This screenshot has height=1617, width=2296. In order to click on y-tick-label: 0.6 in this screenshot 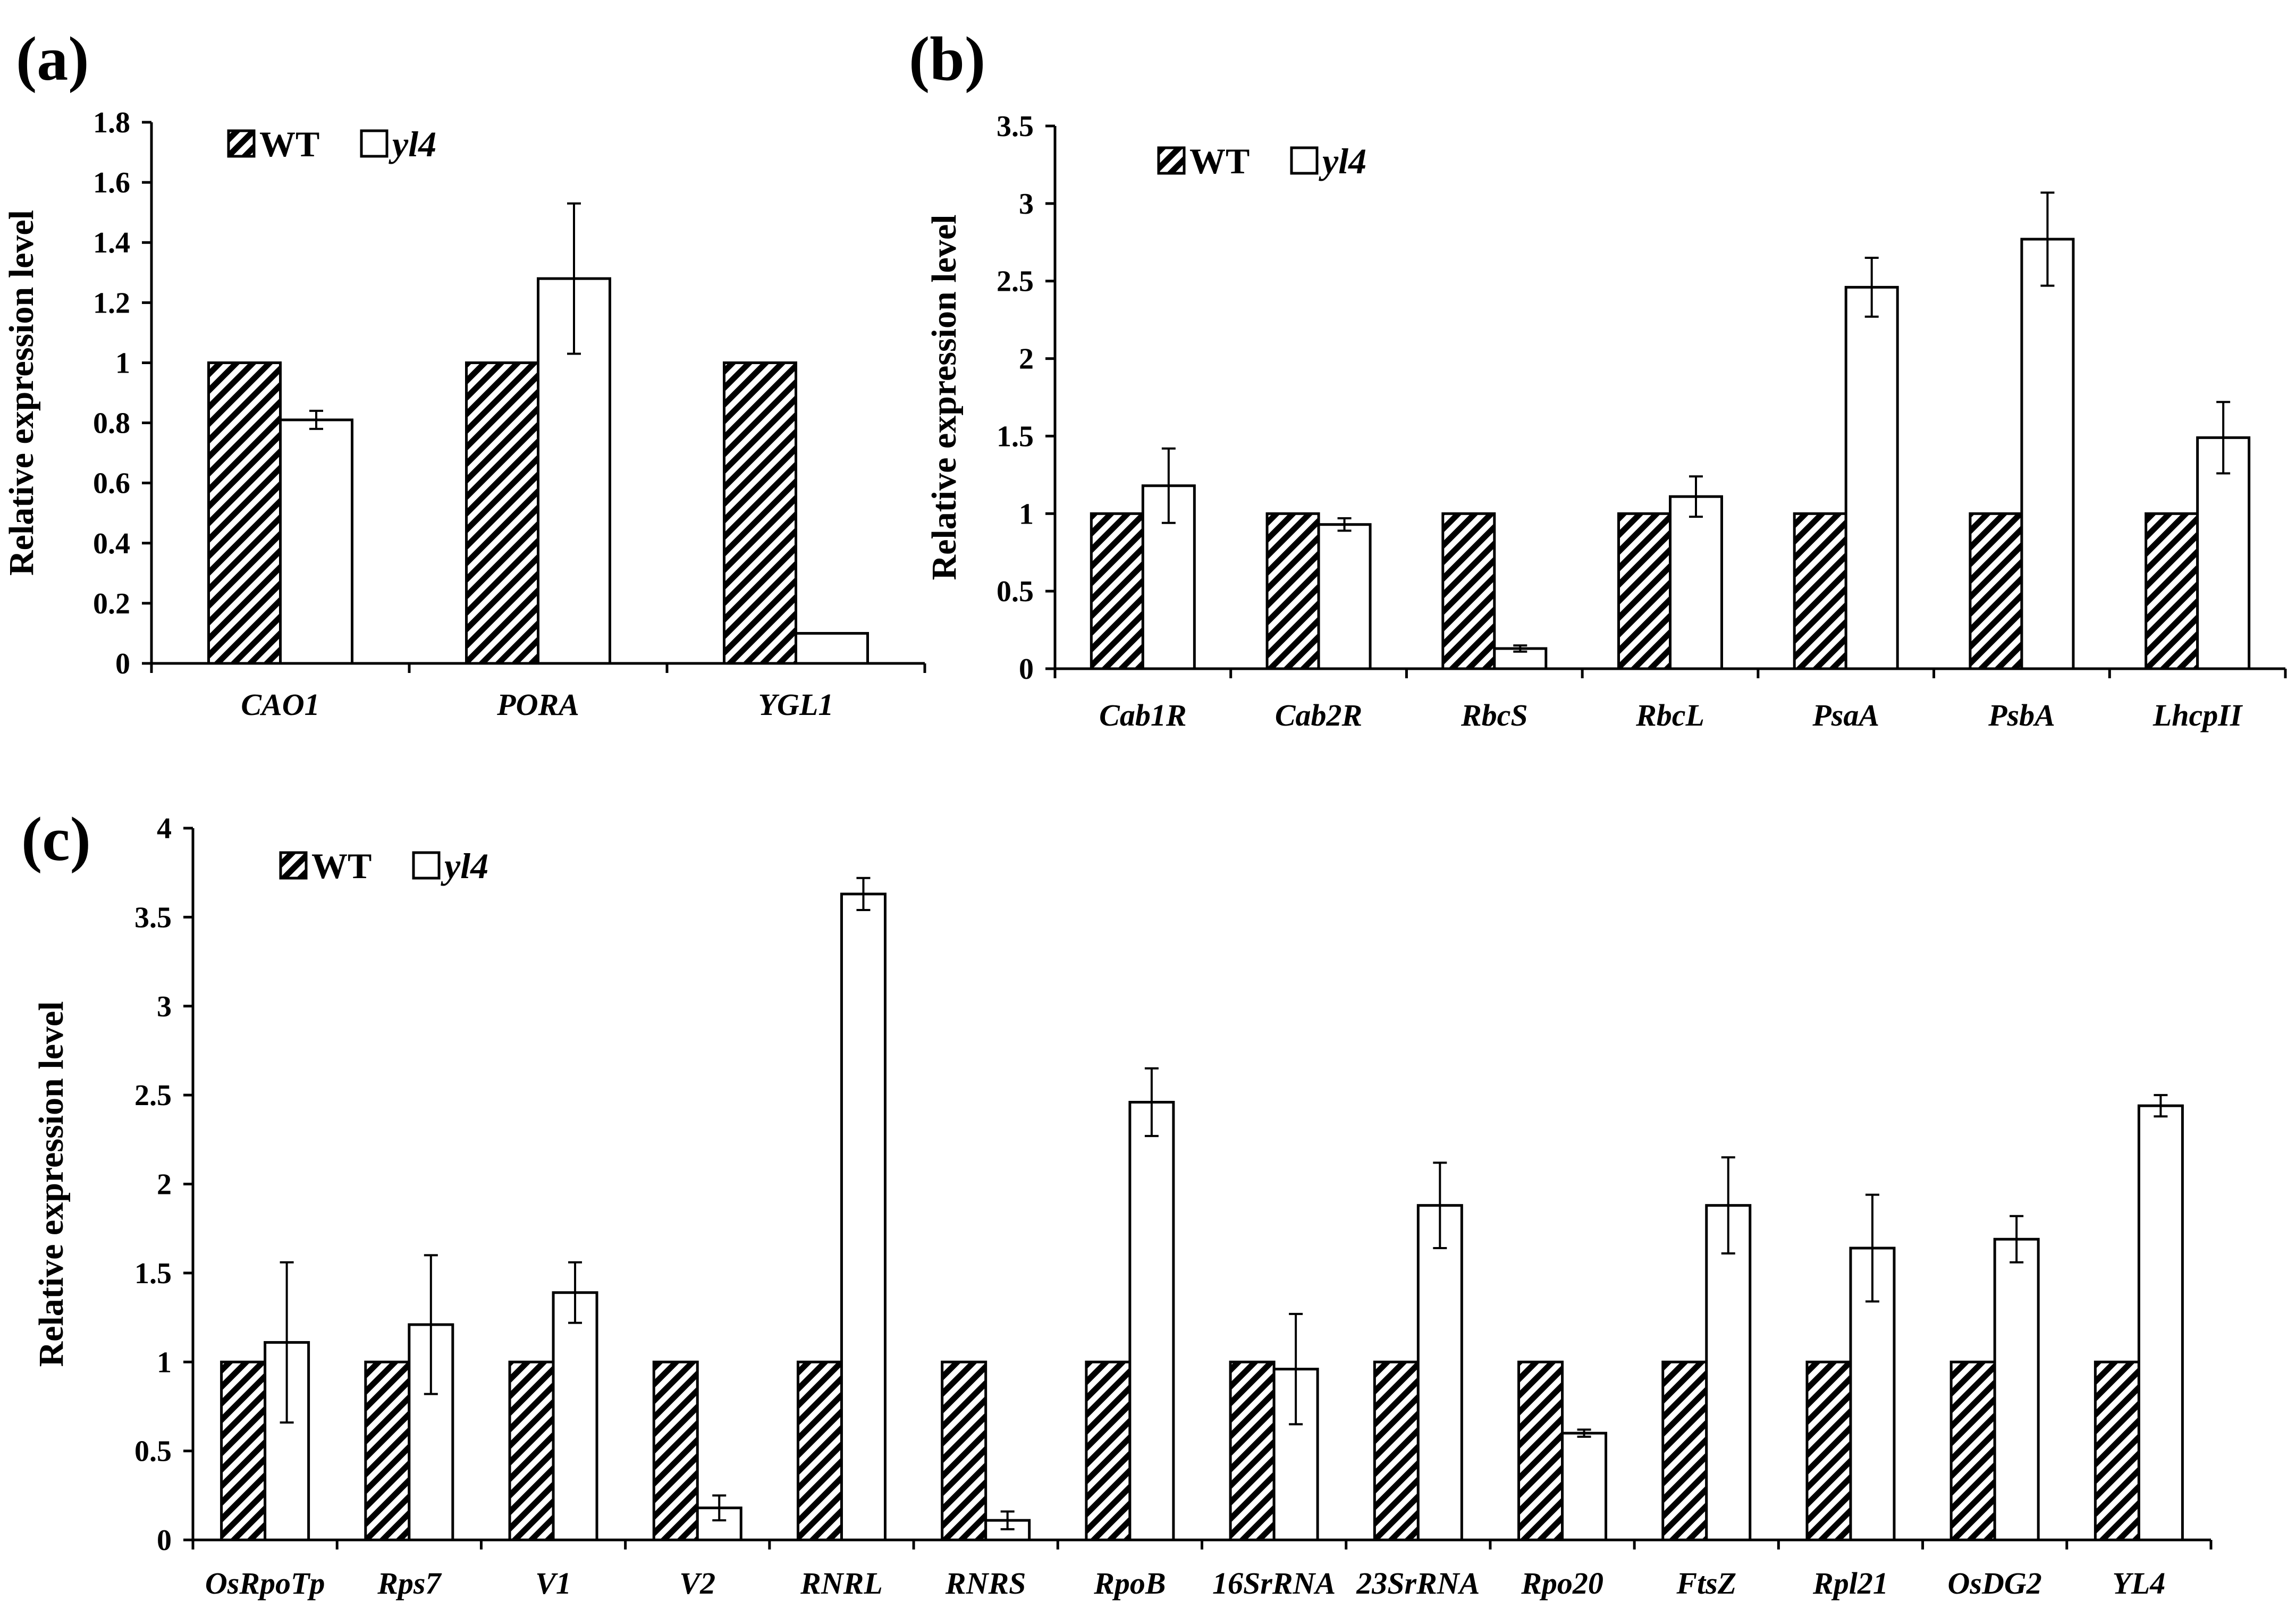, I will do `click(111, 484)`.